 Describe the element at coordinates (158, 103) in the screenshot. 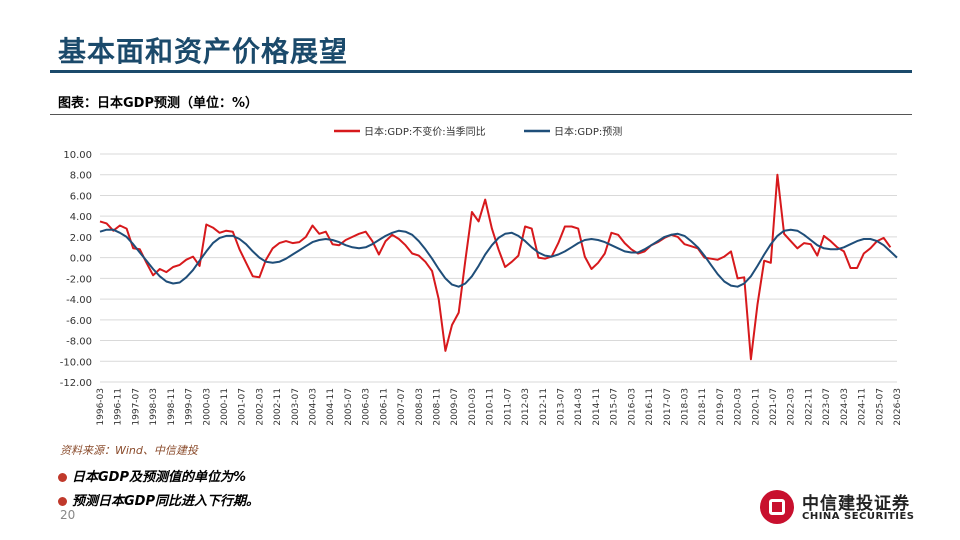

I see `figure-caption: 图表：日本GDP预测（单位：%）` at that location.